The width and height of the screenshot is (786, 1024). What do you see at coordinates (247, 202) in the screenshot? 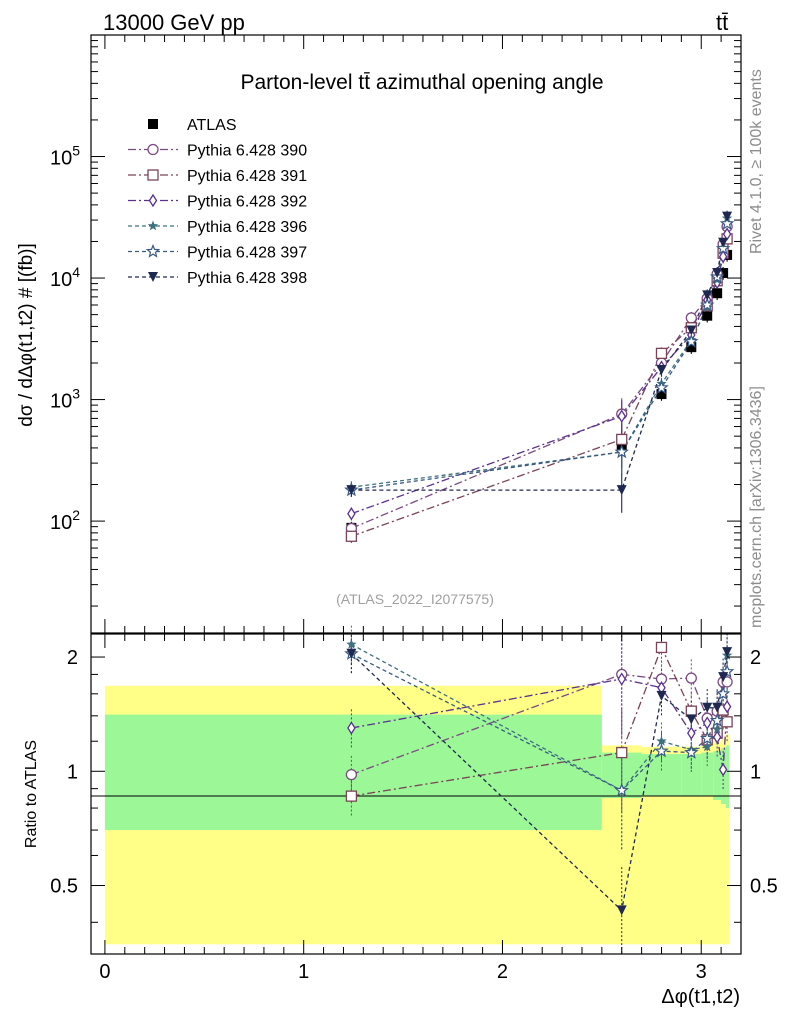
I see `legend-label: Pythia 6.428 392` at bounding box center [247, 202].